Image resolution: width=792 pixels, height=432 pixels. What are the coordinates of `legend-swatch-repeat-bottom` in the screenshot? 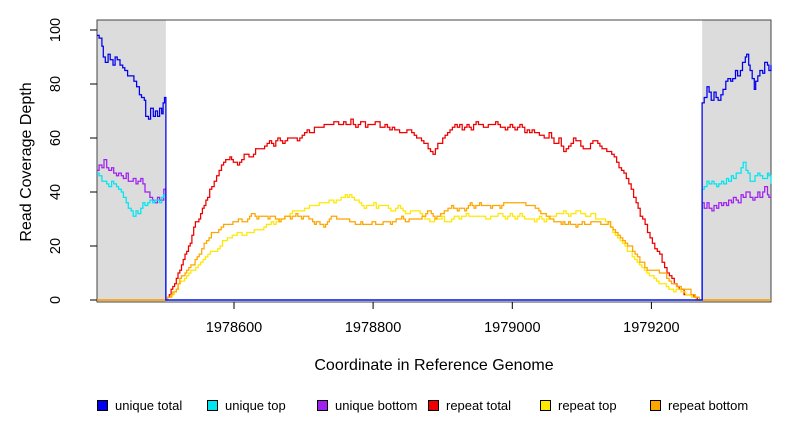 It's located at (655, 405).